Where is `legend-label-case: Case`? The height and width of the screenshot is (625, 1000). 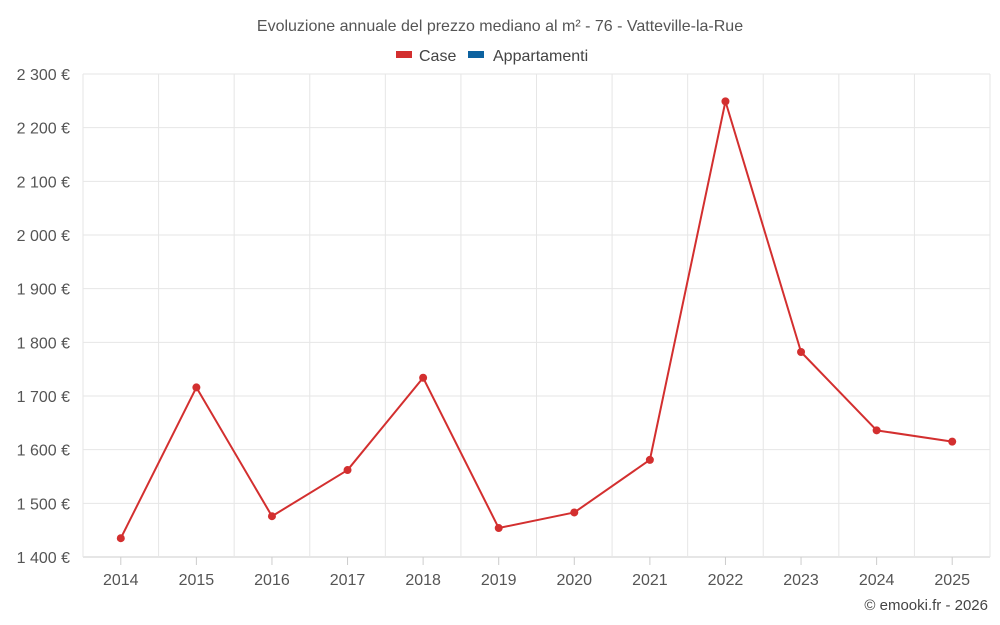 legend-label-case: Case is located at coordinates (437, 56).